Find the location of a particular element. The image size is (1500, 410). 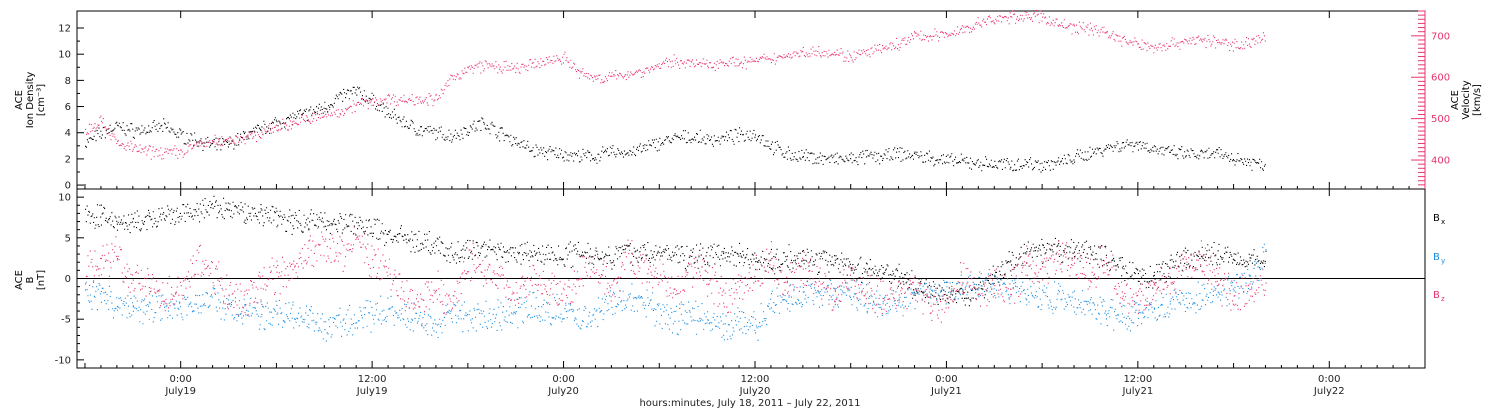

legend-entry-sub-z: z is located at coordinates (1443, 299).